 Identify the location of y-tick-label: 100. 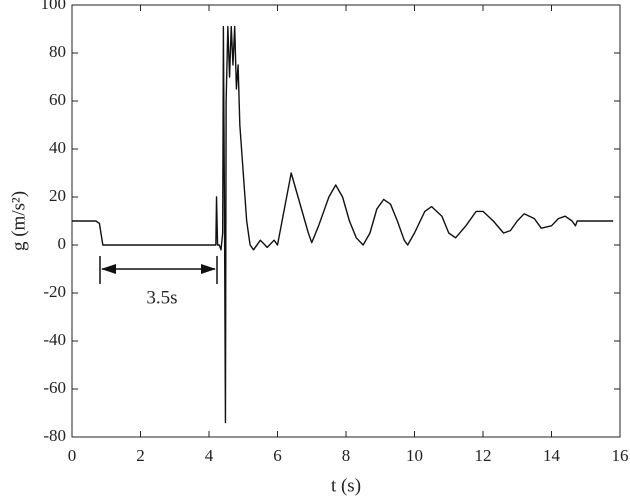
(54, 6).